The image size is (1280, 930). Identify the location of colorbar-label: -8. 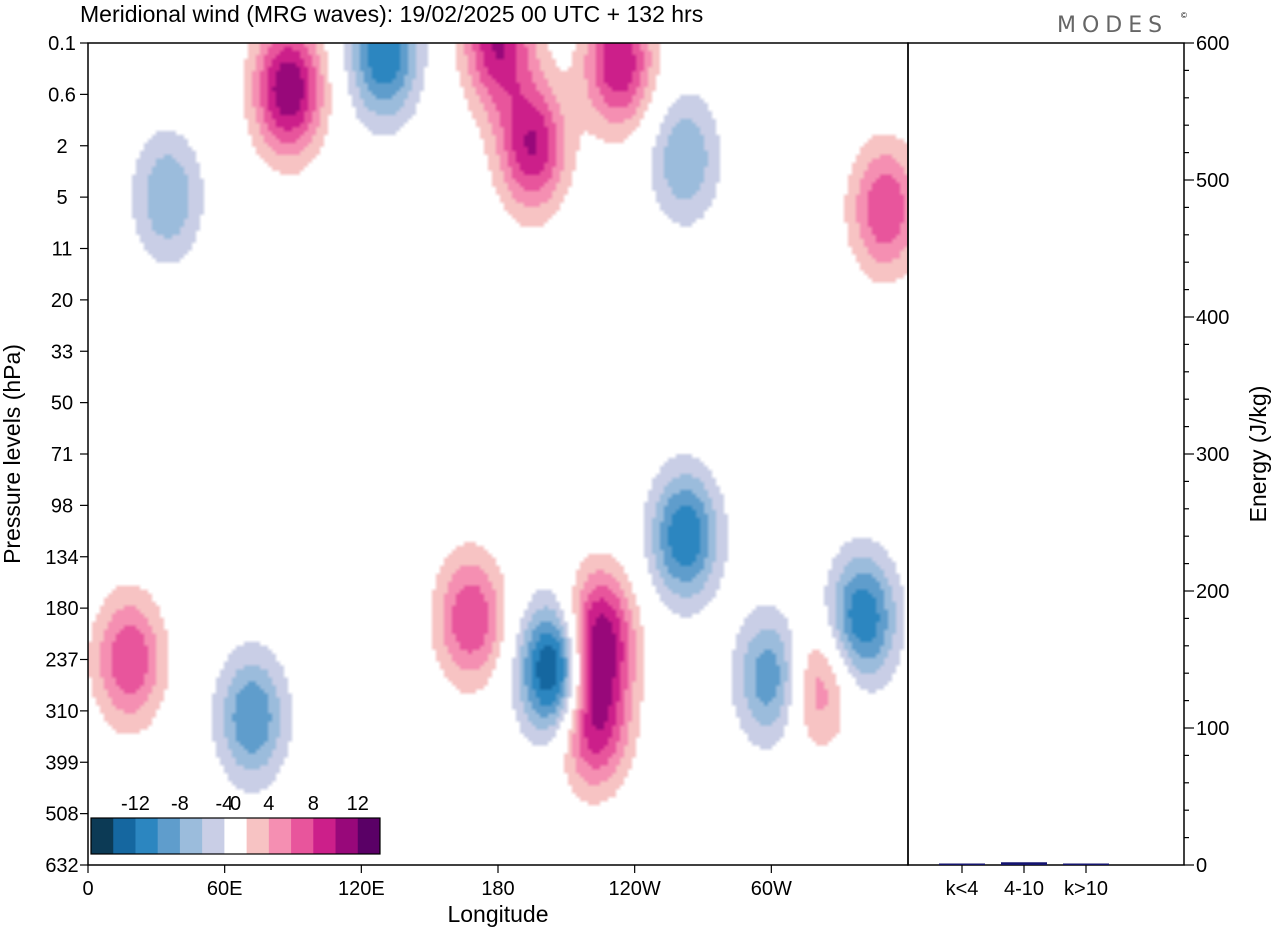
(180, 804).